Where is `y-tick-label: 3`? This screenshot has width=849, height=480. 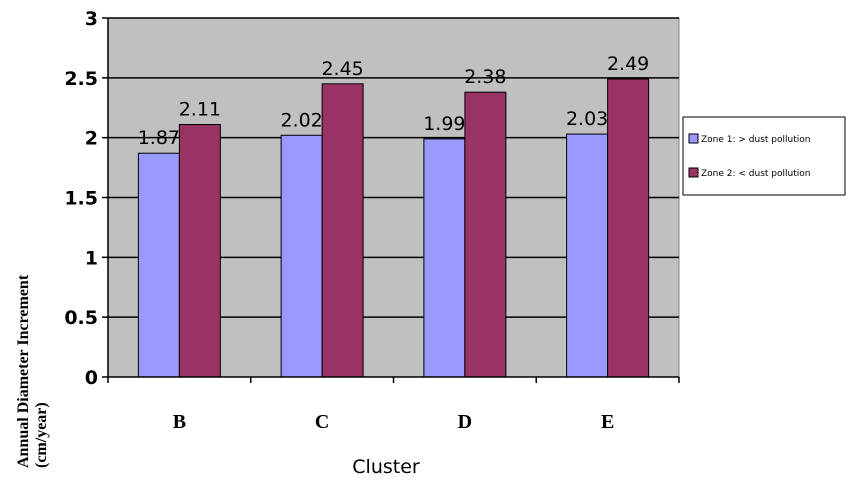
y-tick-label: 3 is located at coordinates (91, 19).